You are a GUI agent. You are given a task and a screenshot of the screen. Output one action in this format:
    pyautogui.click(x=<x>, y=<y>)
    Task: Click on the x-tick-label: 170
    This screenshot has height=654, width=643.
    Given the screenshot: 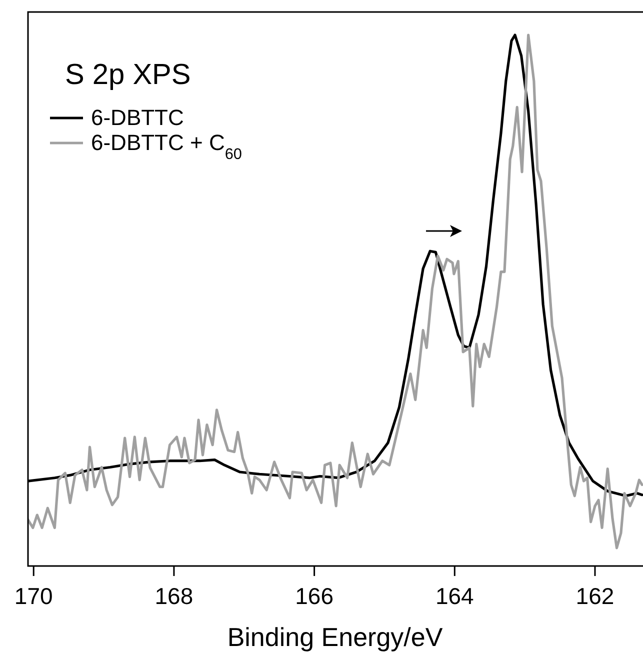 What is the action you would take?
    pyautogui.click(x=33, y=596)
    